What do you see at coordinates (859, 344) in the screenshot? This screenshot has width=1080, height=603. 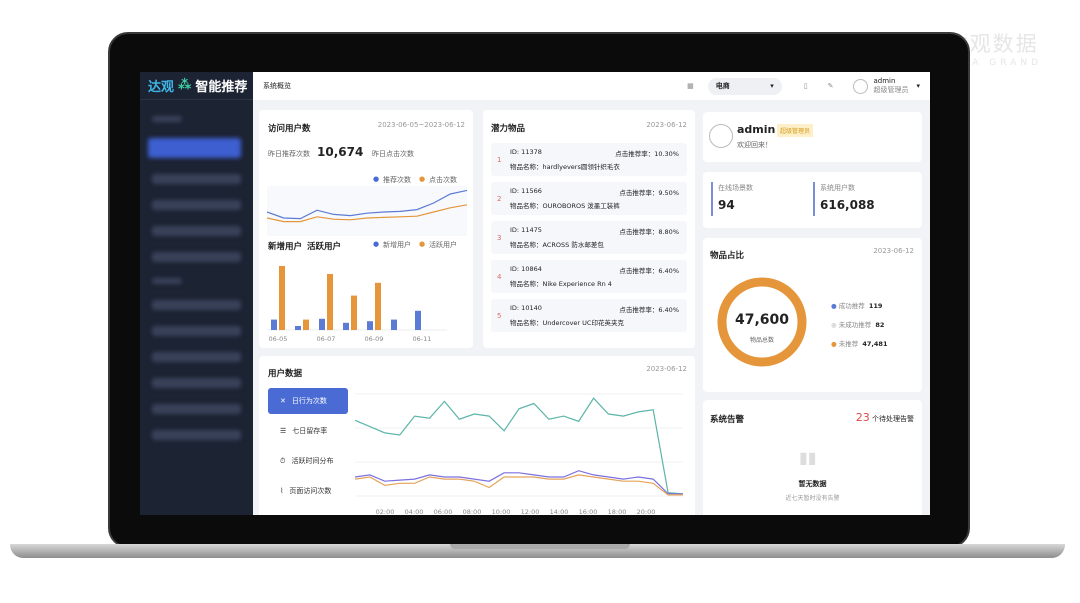 I see `ratio-legend-item: ● 未推荐 47,481` at bounding box center [859, 344].